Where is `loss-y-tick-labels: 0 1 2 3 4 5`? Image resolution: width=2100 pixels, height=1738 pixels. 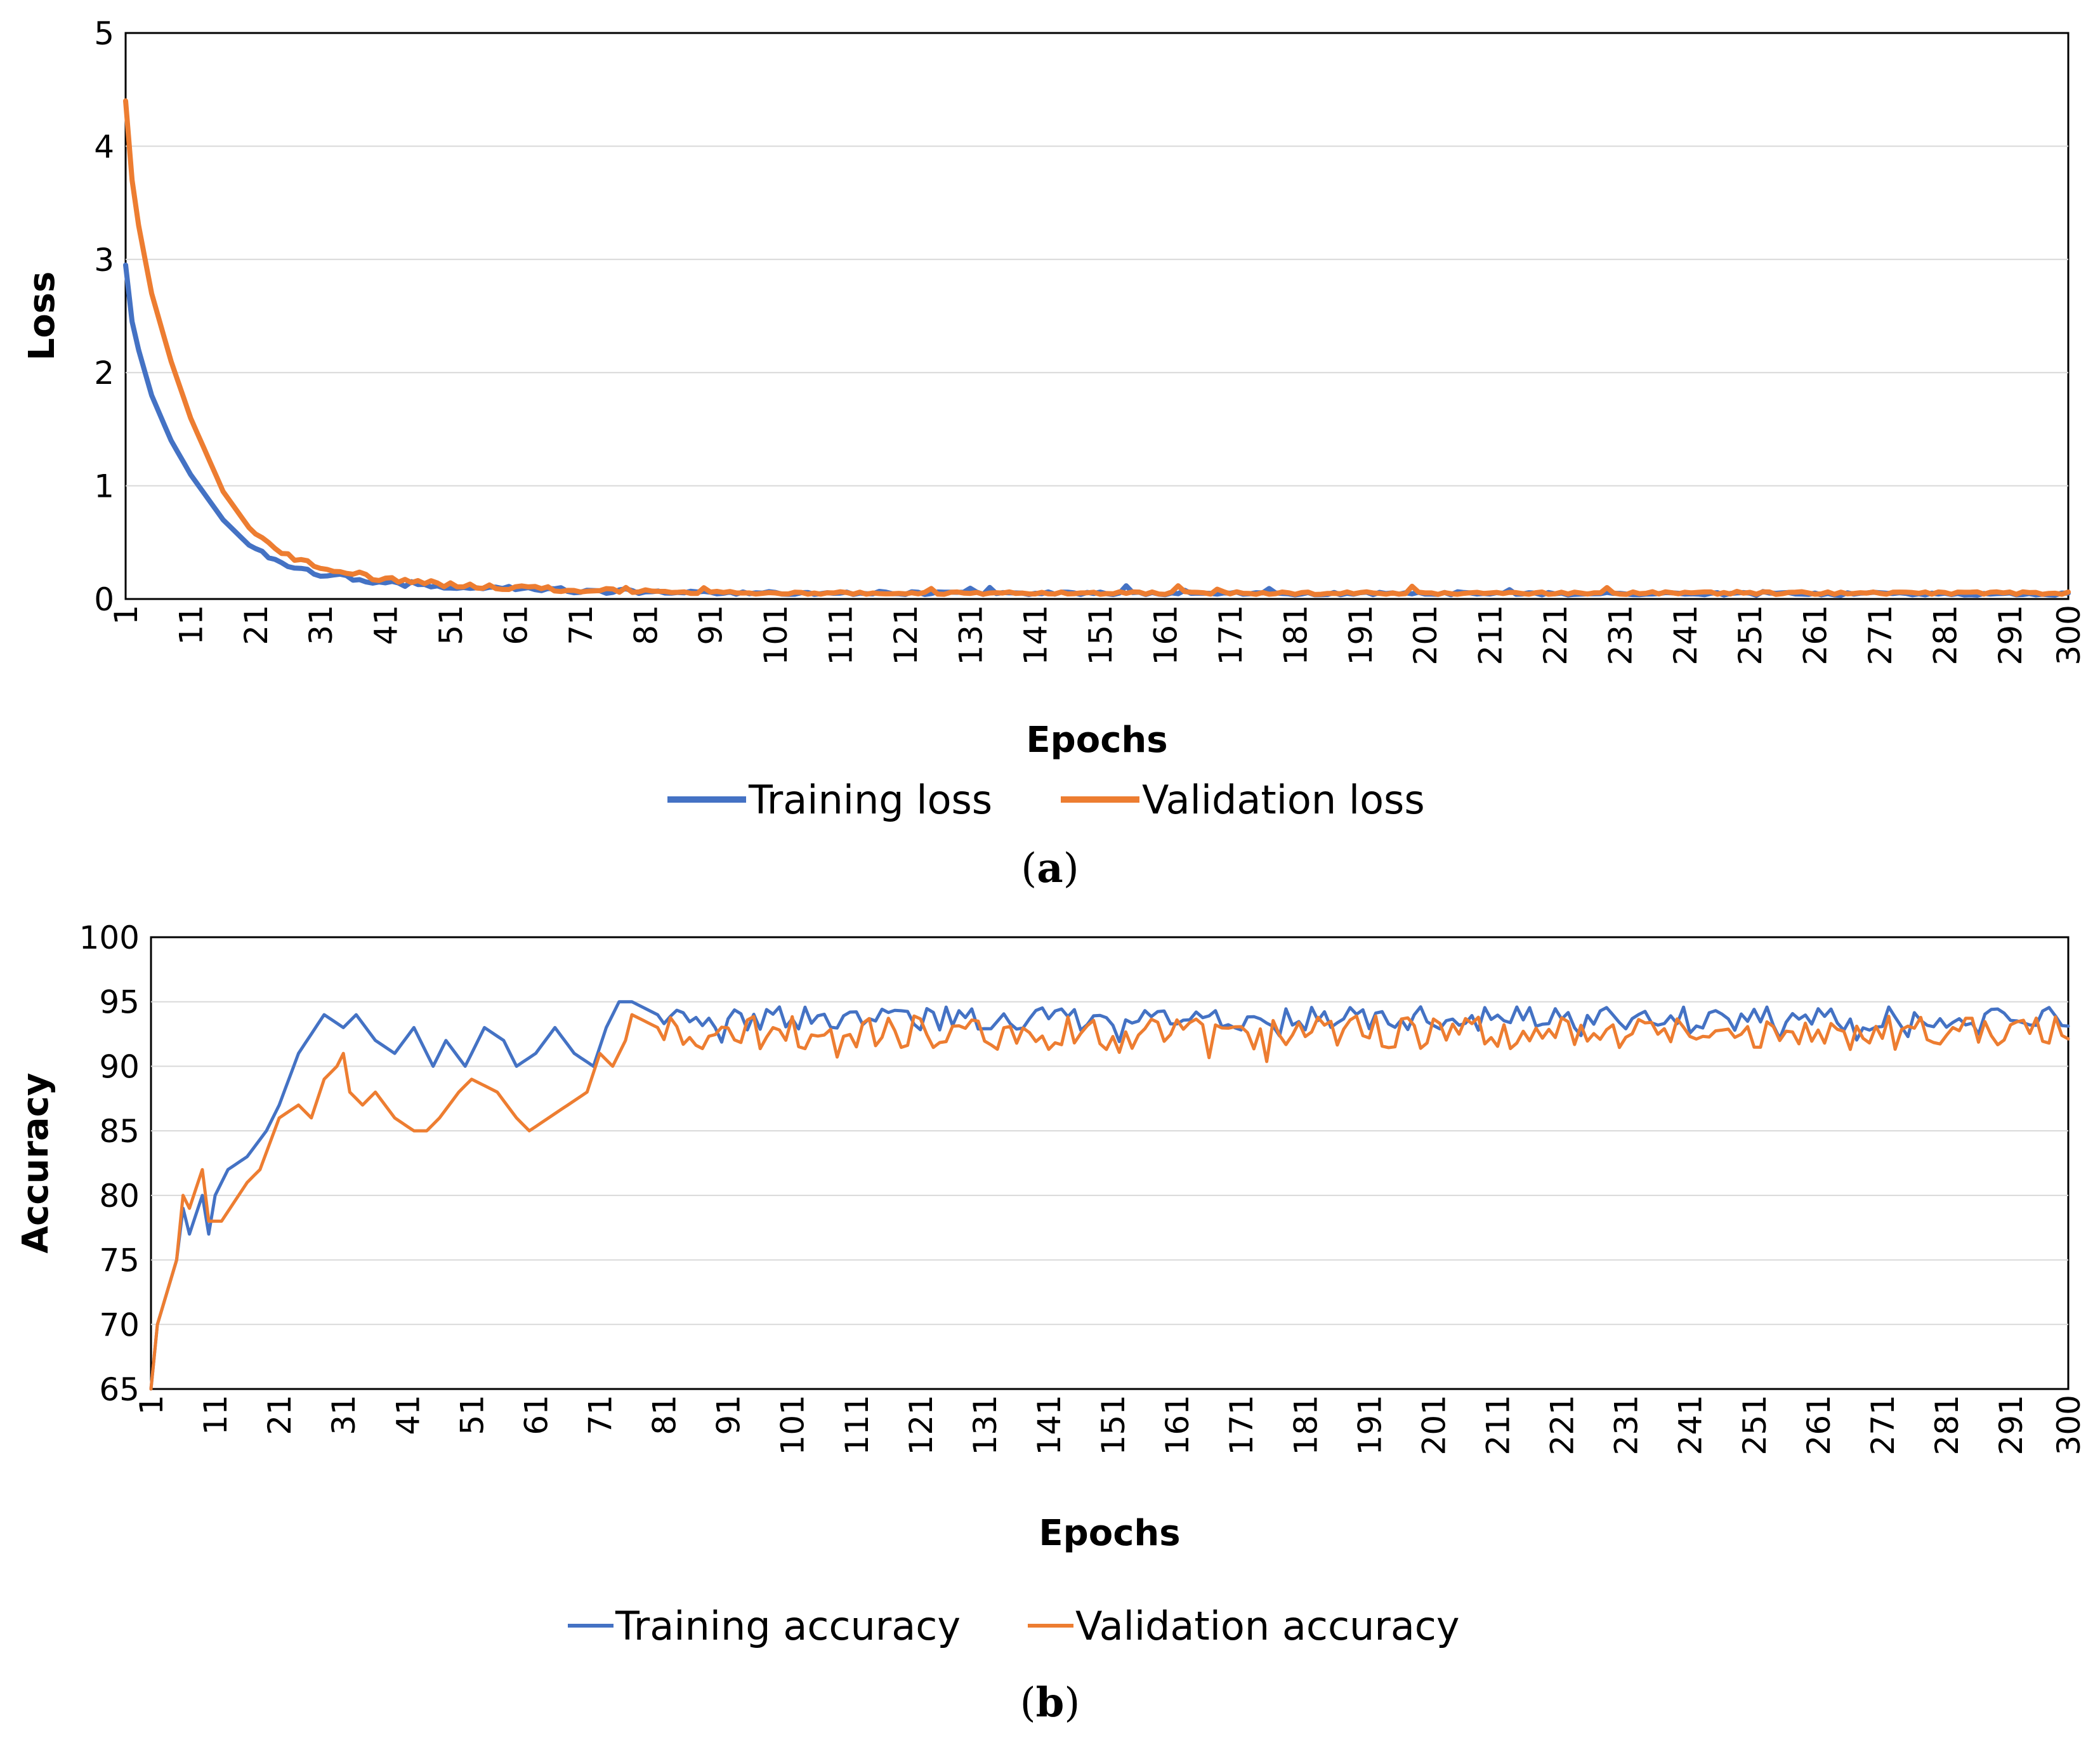
loss-y-tick-labels: 0 1 2 3 4 5 is located at coordinates (104, 316).